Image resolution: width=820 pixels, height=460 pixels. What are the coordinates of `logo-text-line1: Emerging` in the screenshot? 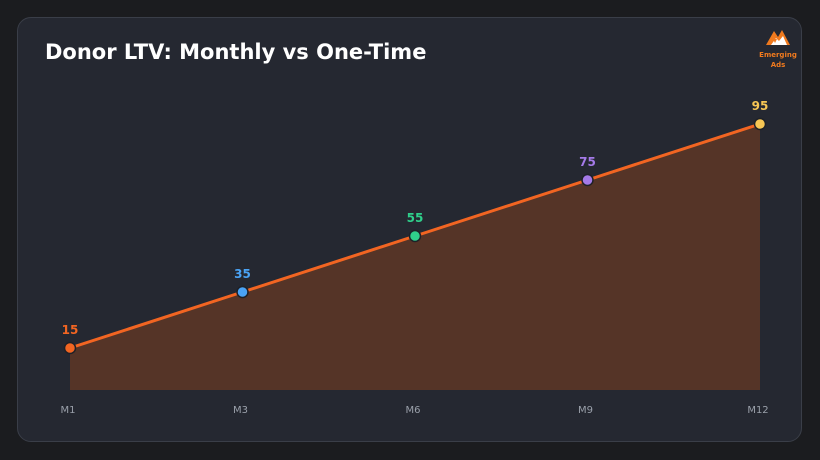 It's located at (778, 55).